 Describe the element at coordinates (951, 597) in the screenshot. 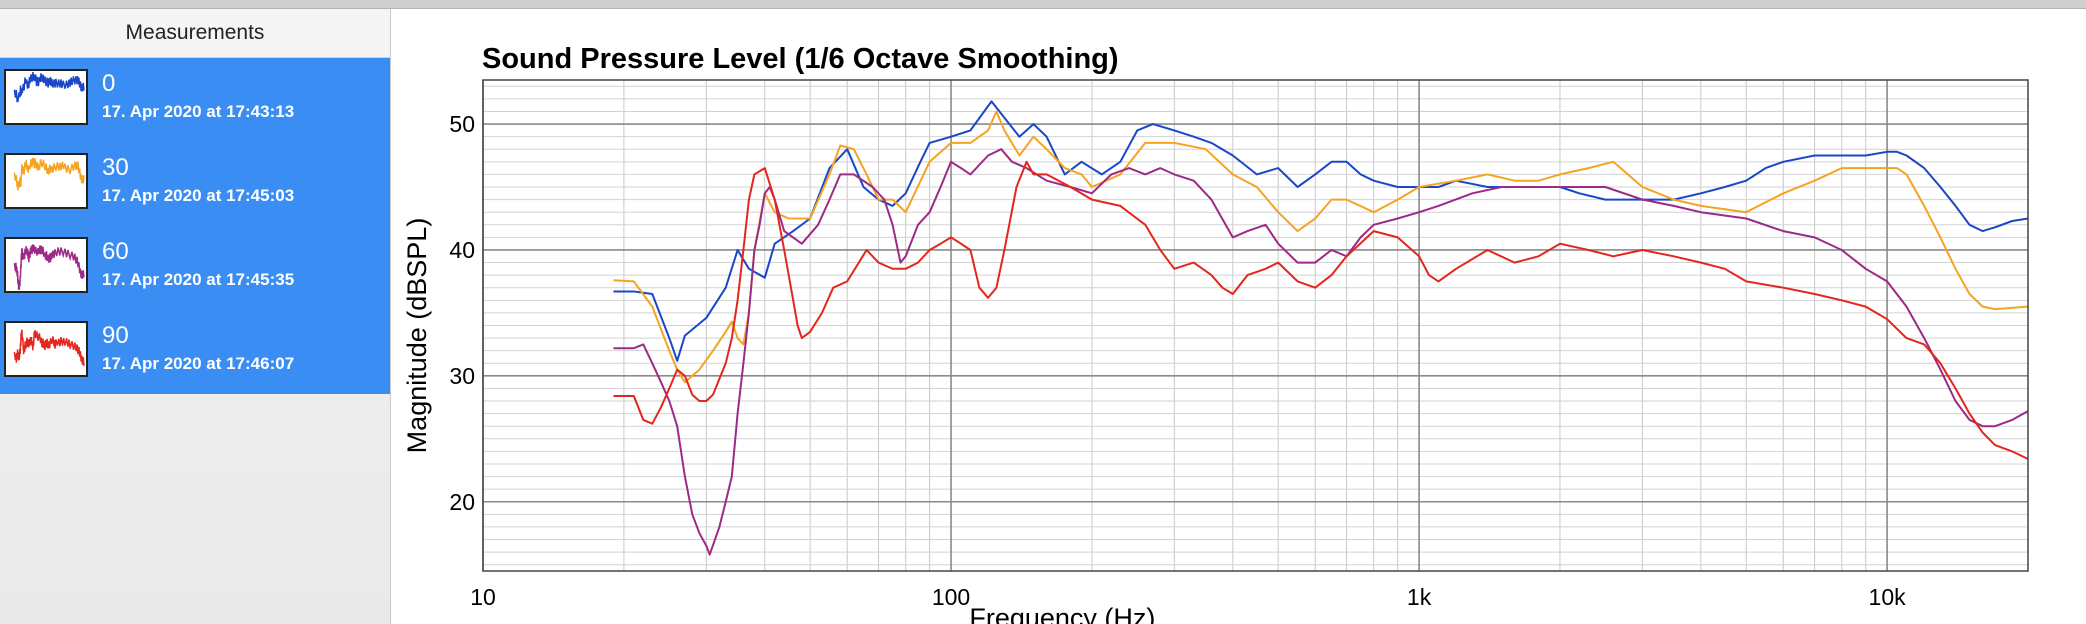

I see `x-tick-label: 100` at that location.